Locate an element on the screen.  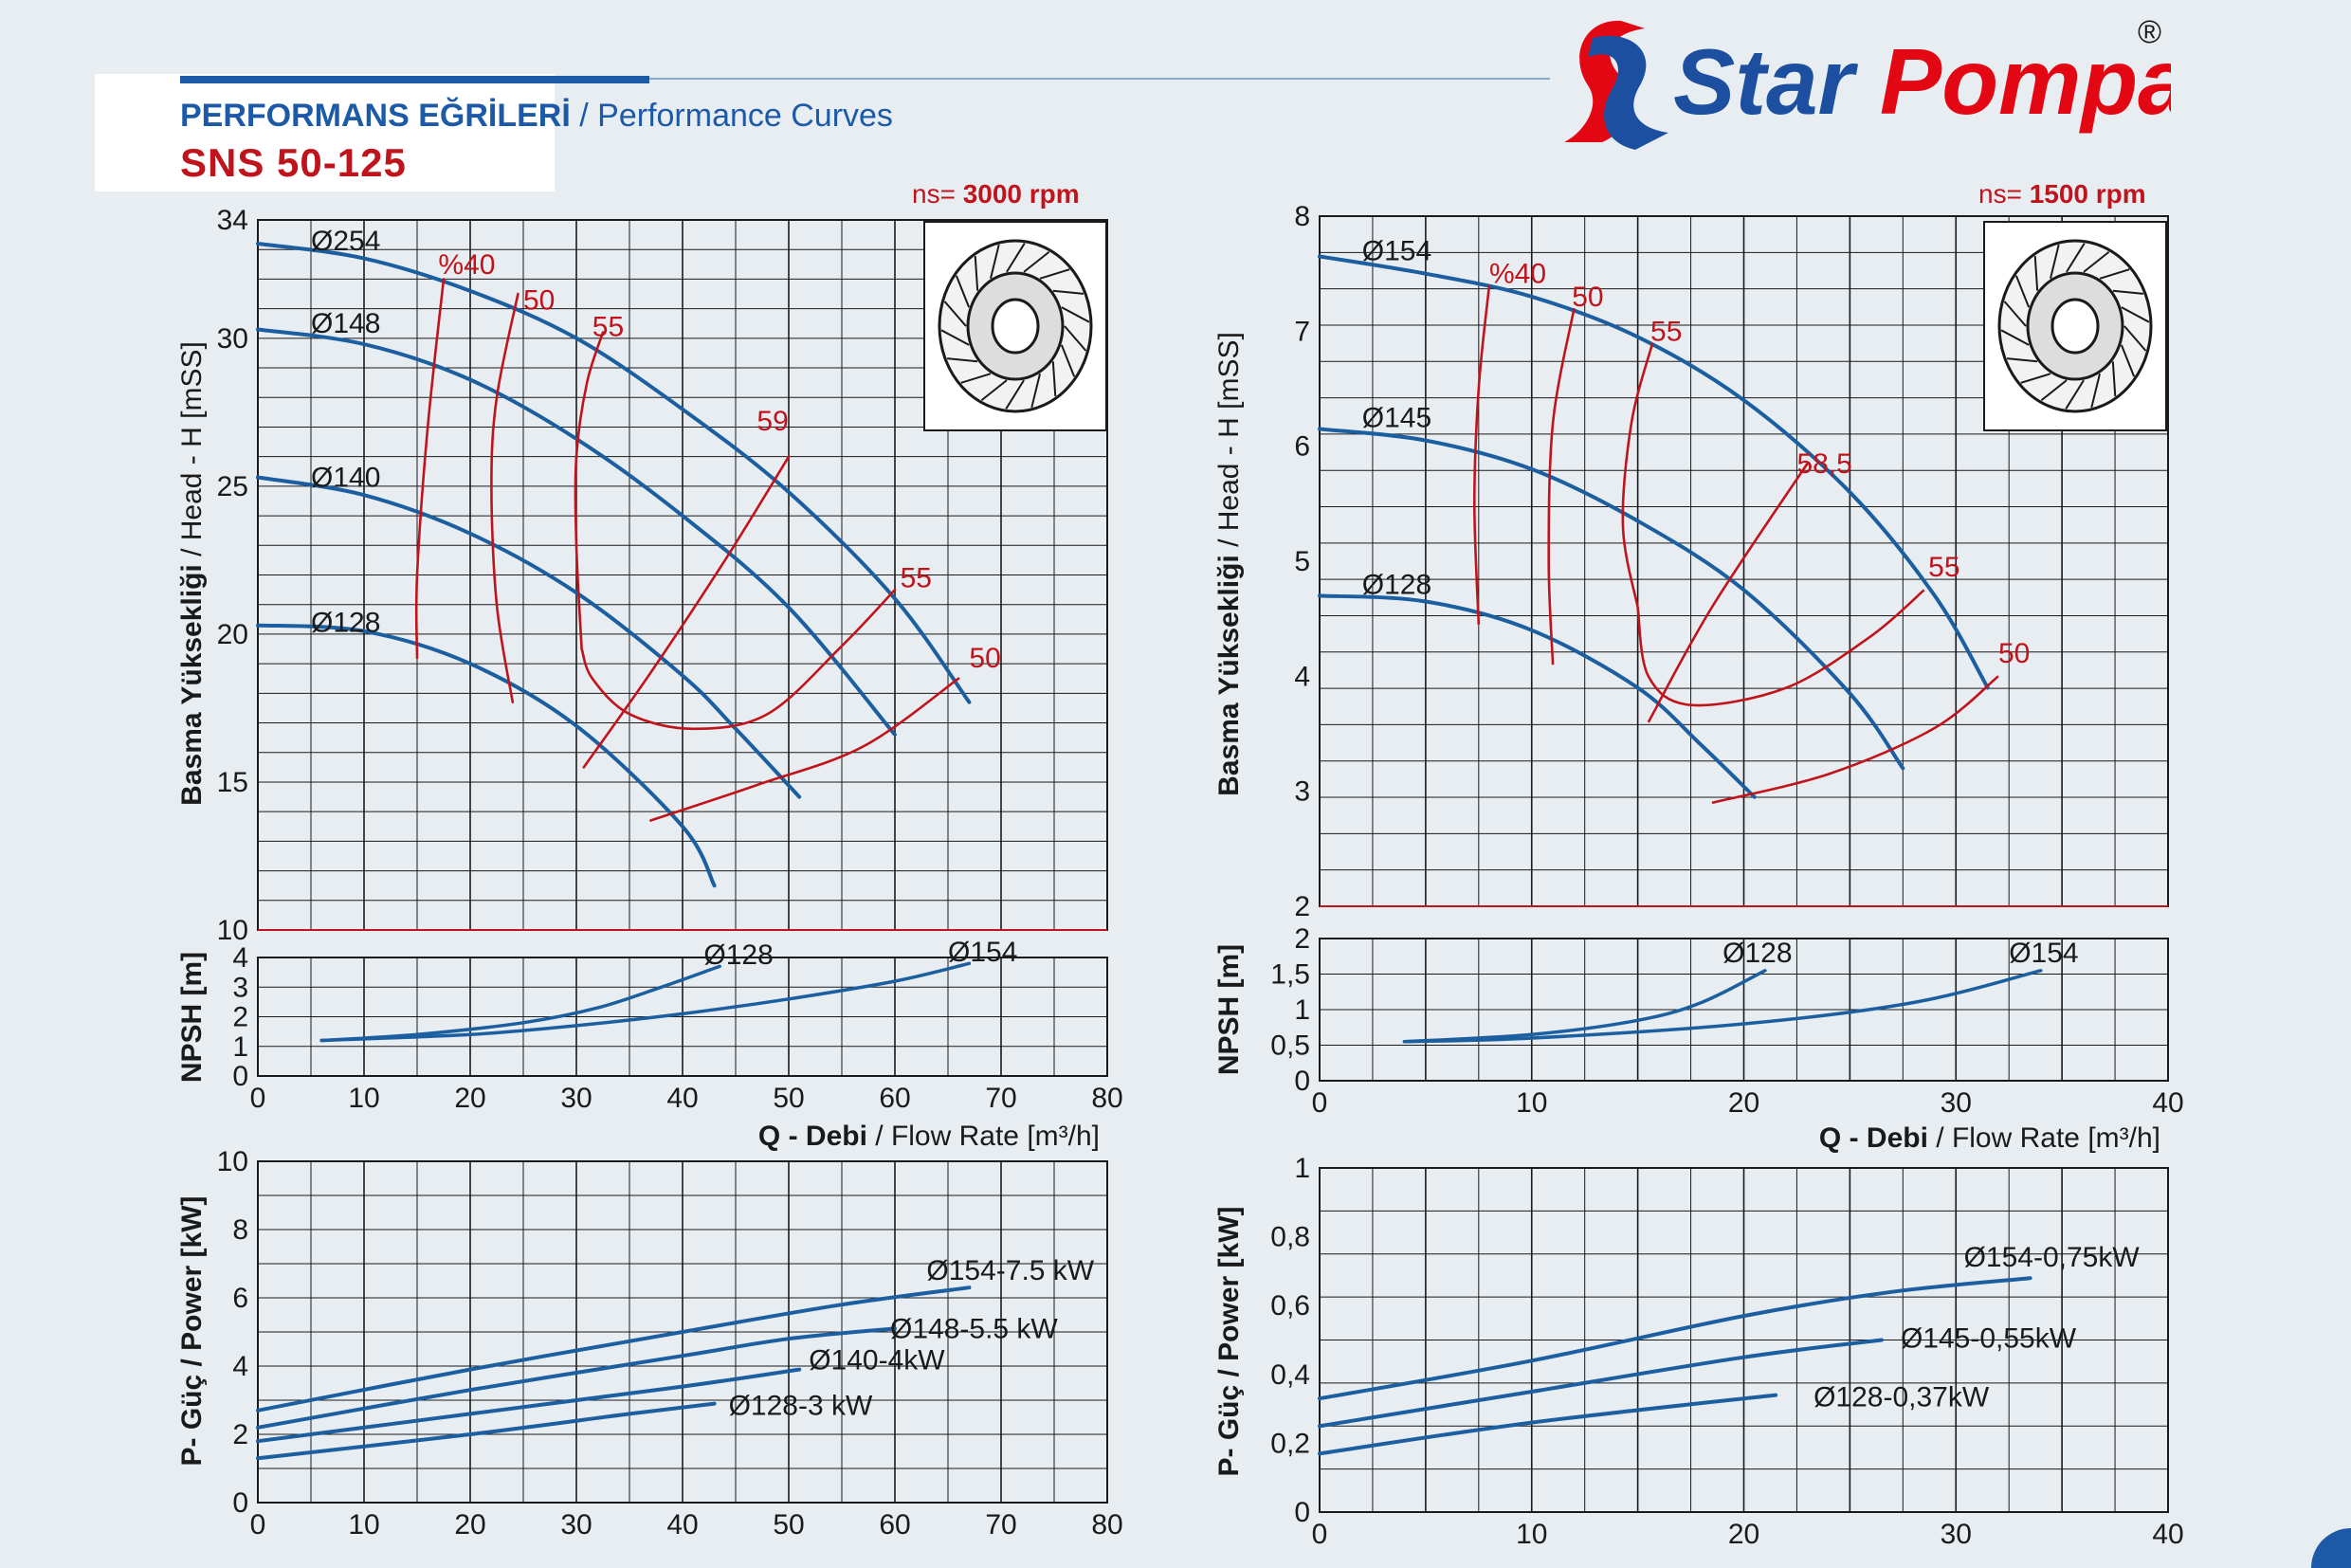
head-3000-ytick: 15 is located at coordinates (233, 782).